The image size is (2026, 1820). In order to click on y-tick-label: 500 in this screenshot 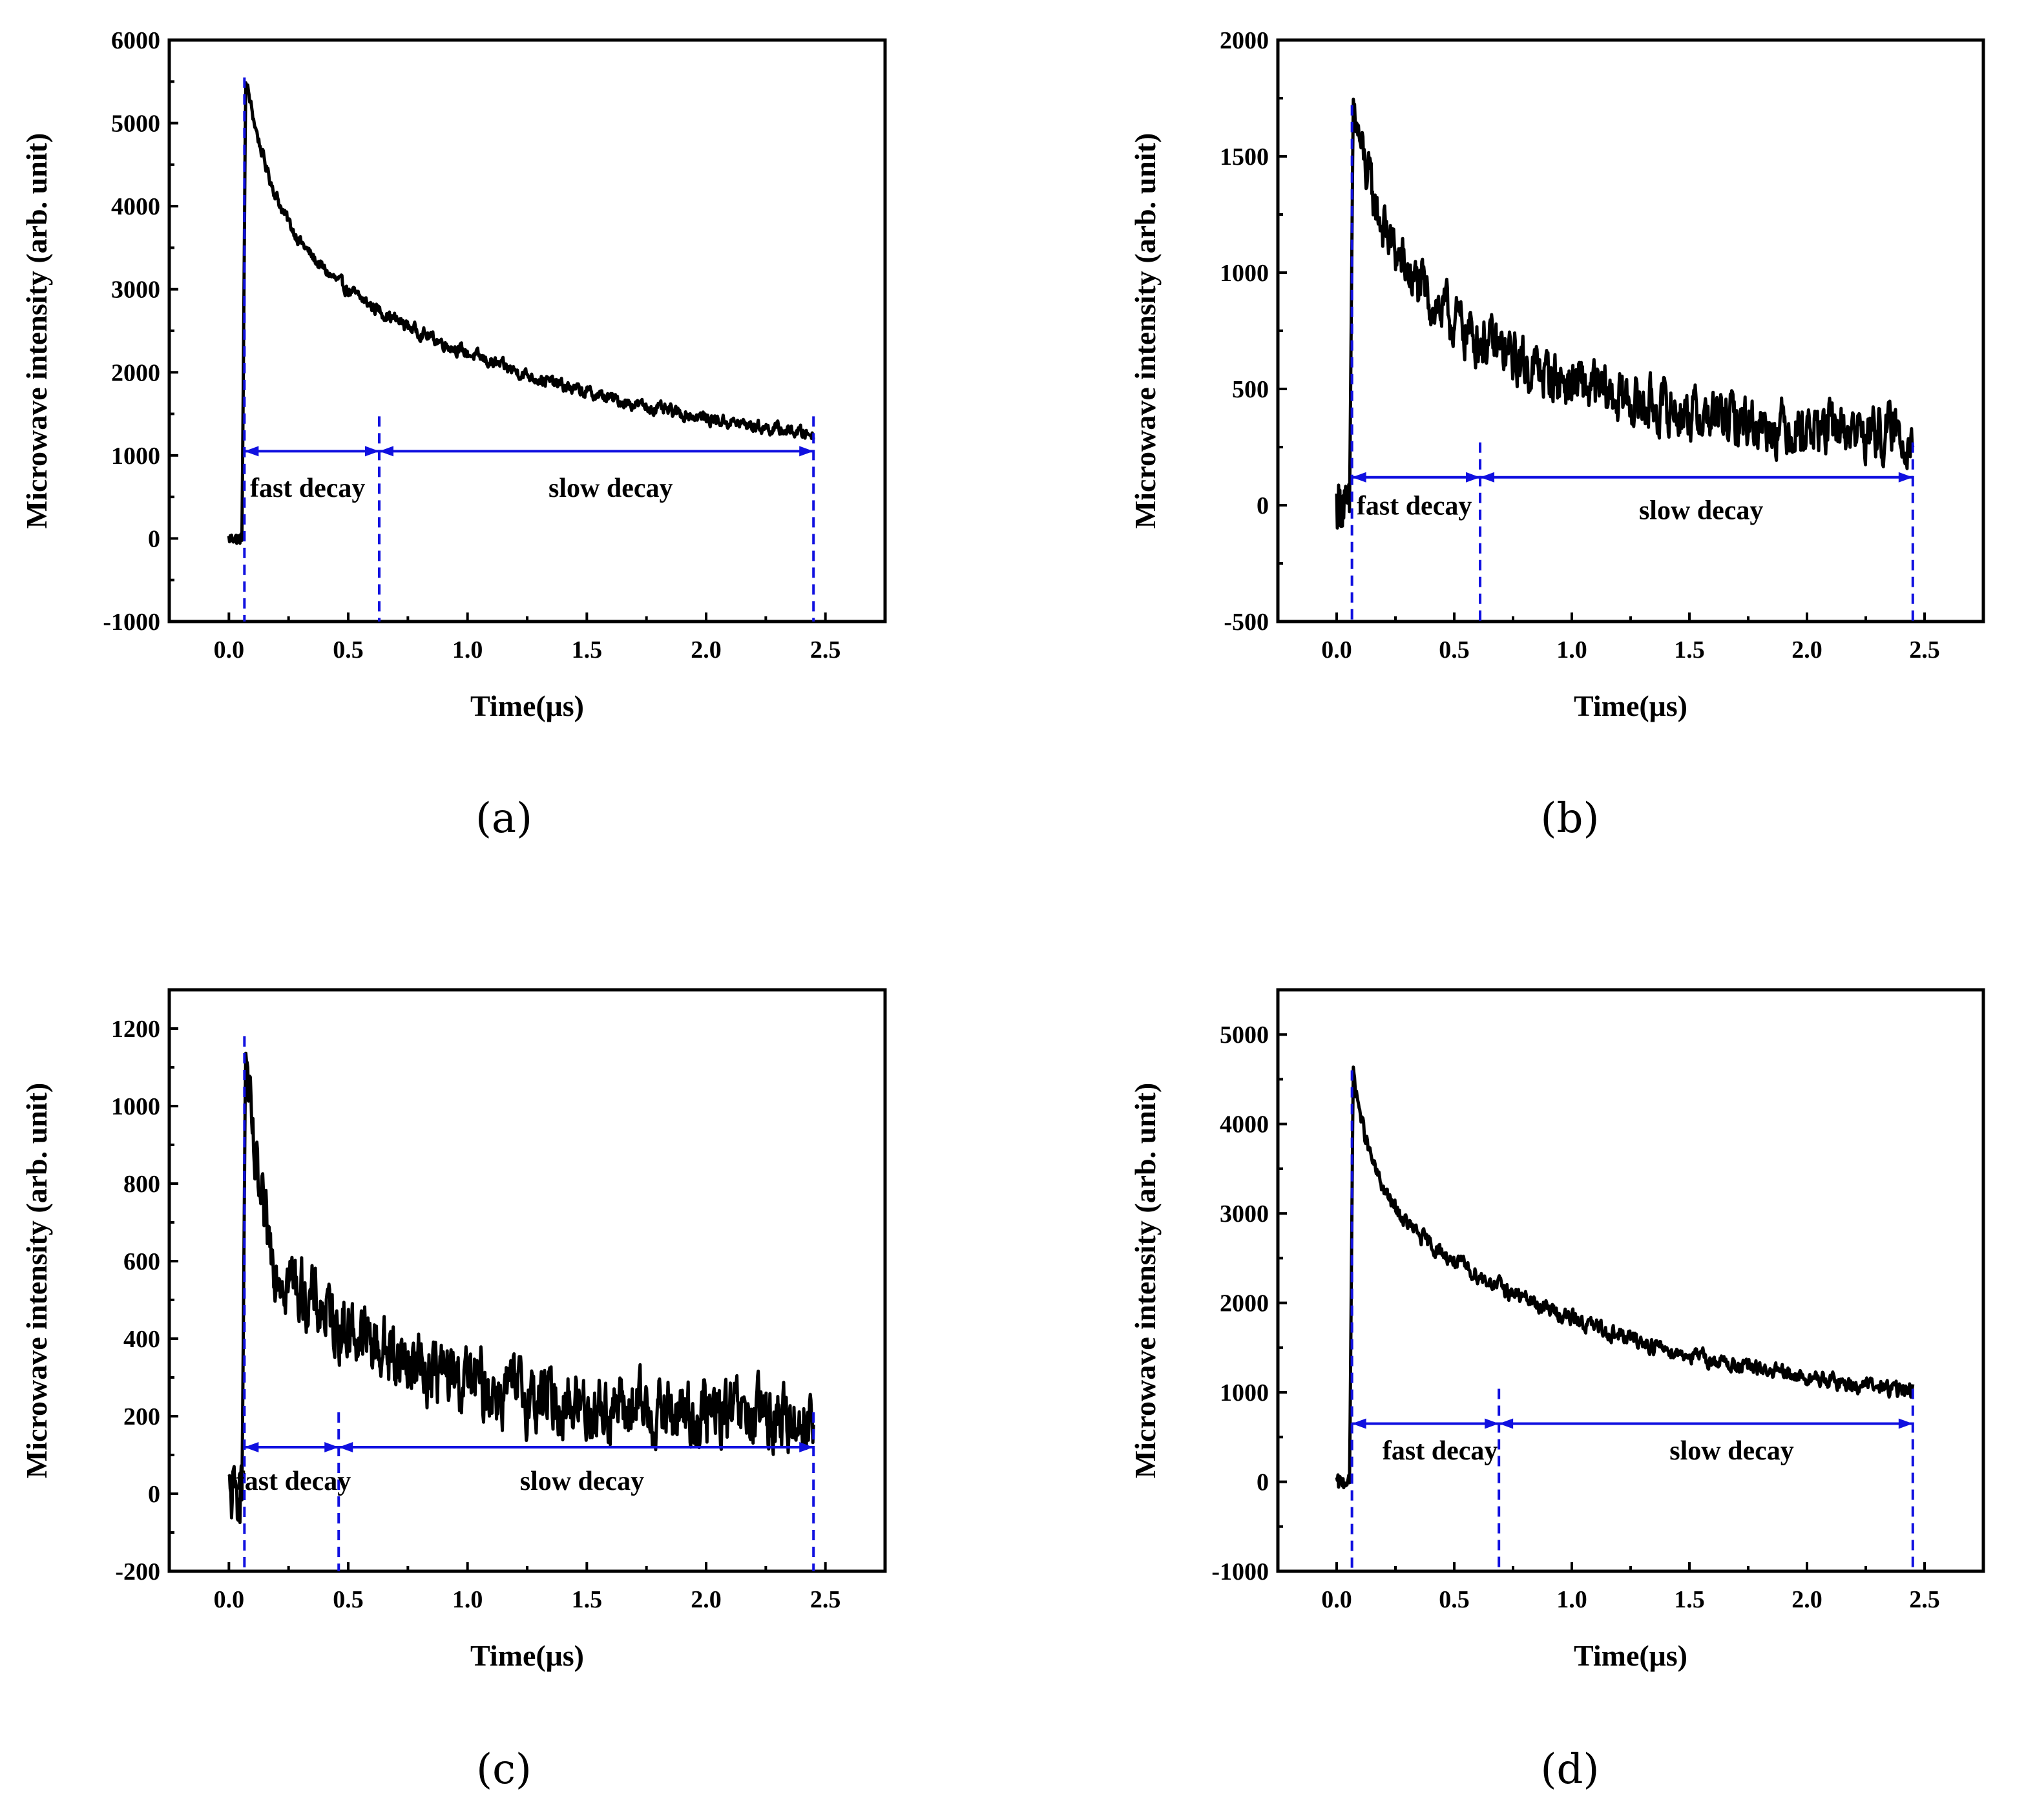, I will do `click(1250, 389)`.